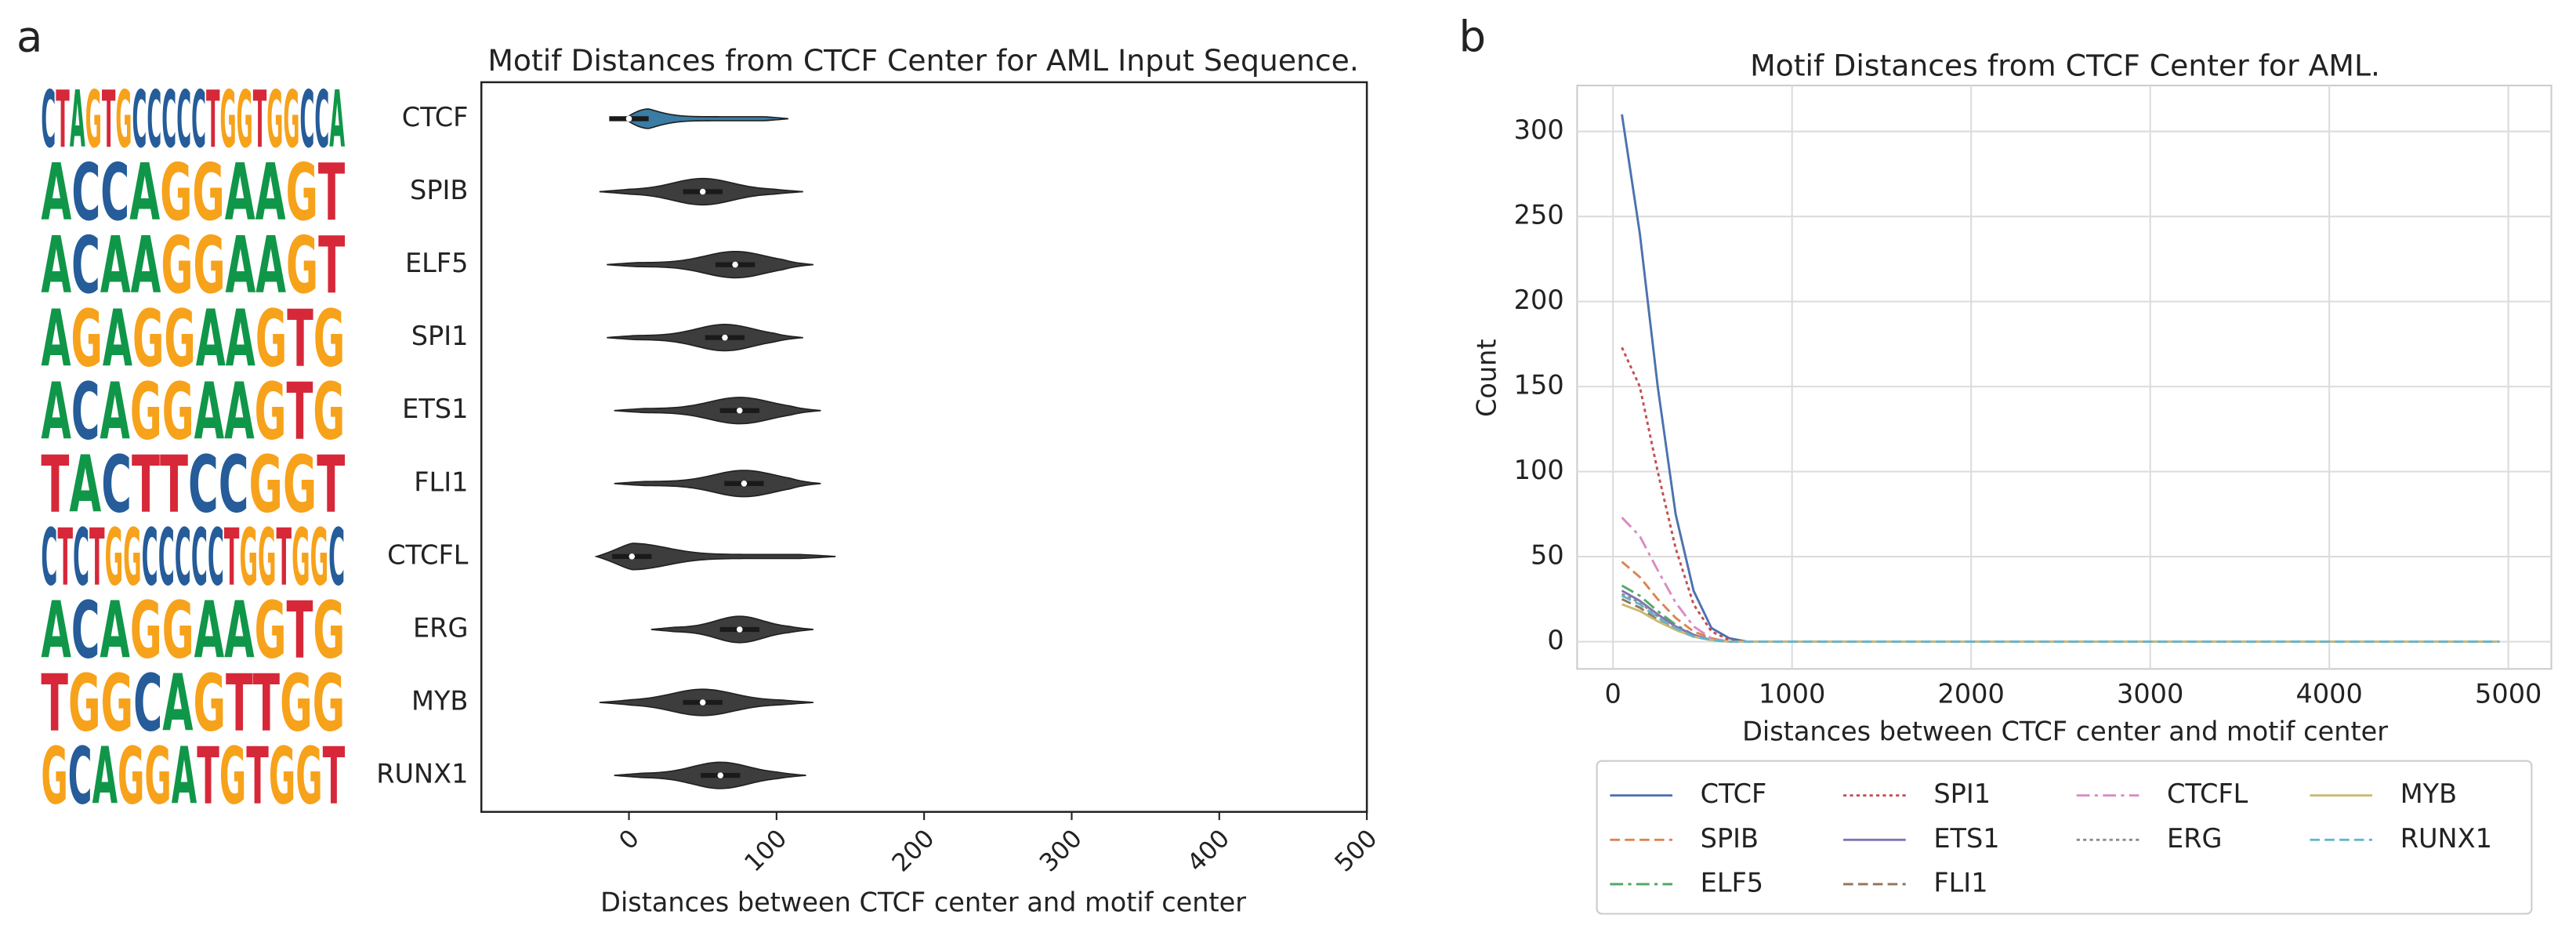 The height and width of the screenshot is (936, 2576). I want to click on sequence-logo: CTAGTGCCCCCTGGTGGCCA, so click(193, 120).